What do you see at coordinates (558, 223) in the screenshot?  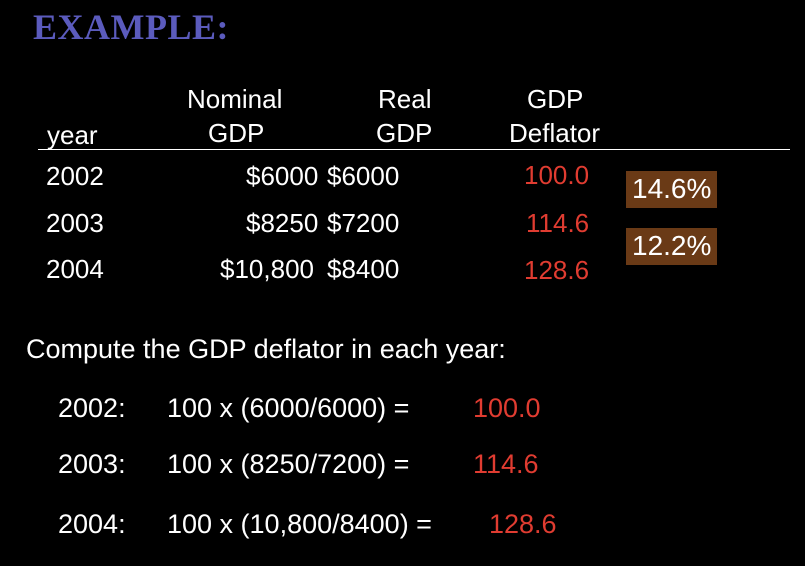 I see `row-deflator-2003: 114.6` at bounding box center [558, 223].